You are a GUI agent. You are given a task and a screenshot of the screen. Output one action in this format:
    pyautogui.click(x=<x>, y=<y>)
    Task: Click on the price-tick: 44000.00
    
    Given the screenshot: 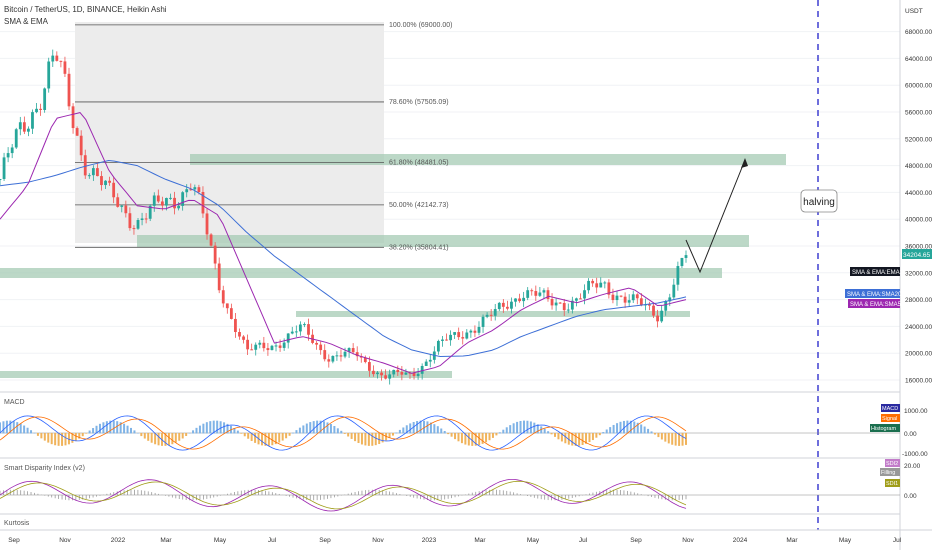 What is the action you would take?
    pyautogui.click(x=918, y=193)
    